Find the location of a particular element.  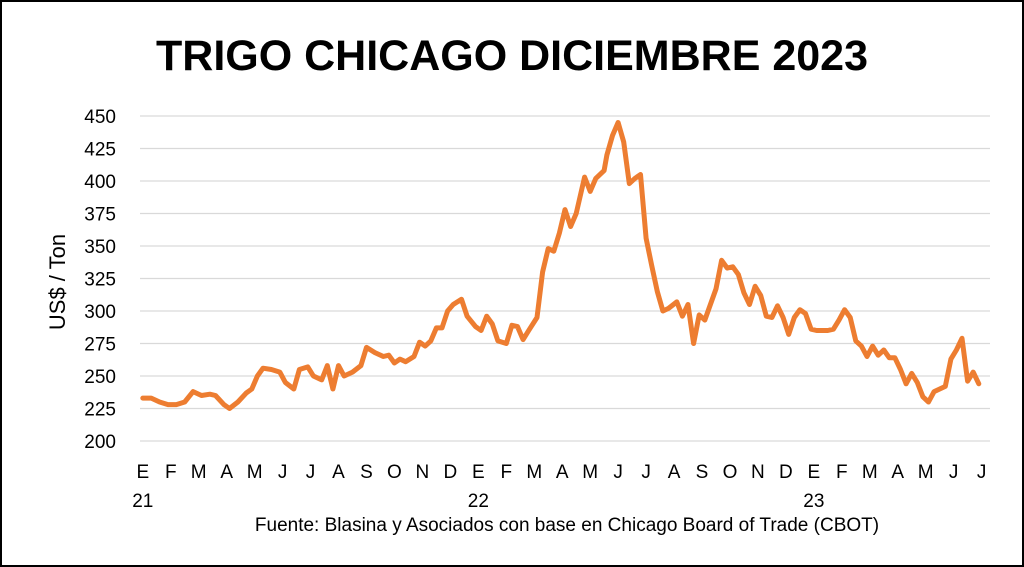

y-tick-label: 375 is located at coordinates (100, 215).